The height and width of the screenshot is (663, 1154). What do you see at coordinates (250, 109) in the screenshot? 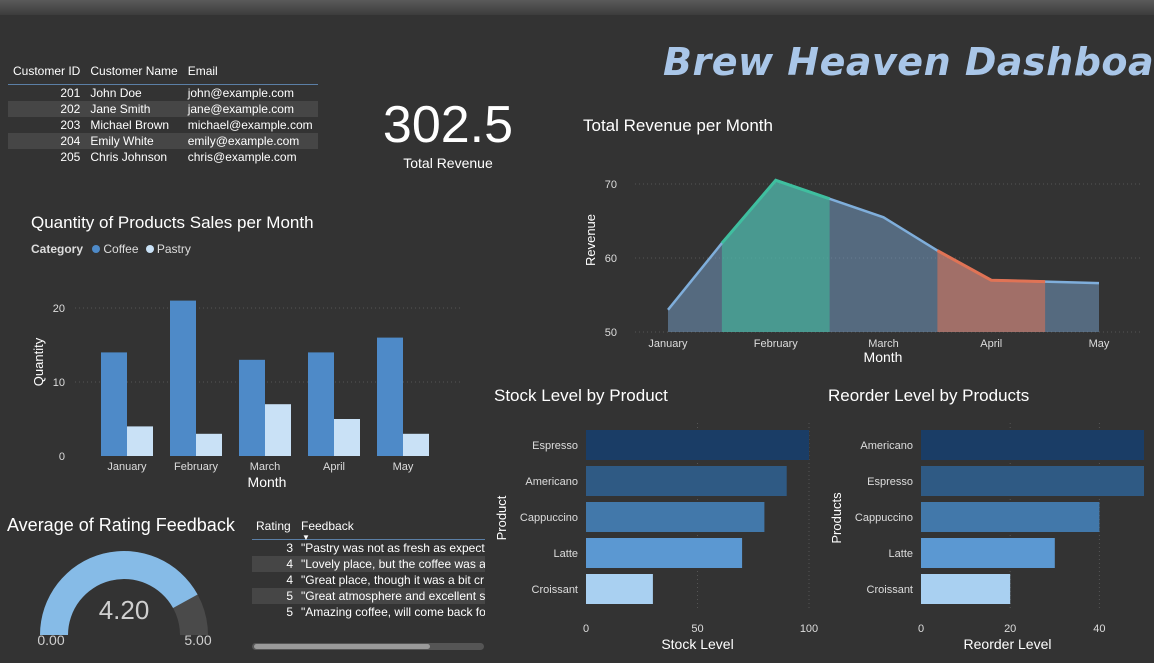
I see `email-cell: jane@example.com` at bounding box center [250, 109].